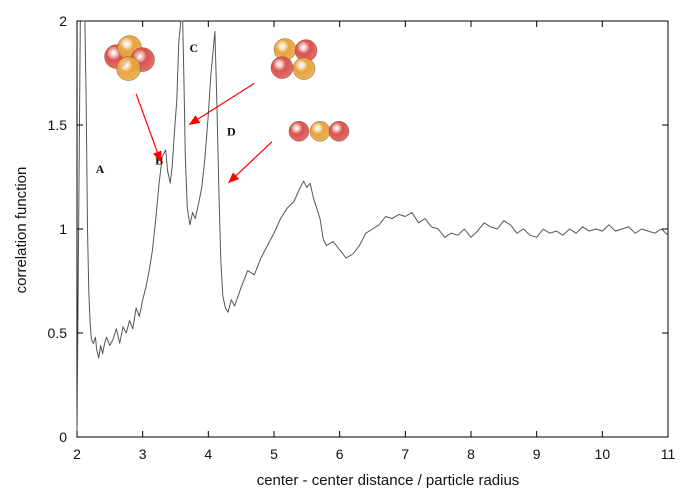  What do you see at coordinates (58, 125) in the screenshot?
I see `y-tick-label: 1.5` at bounding box center [58, 125].